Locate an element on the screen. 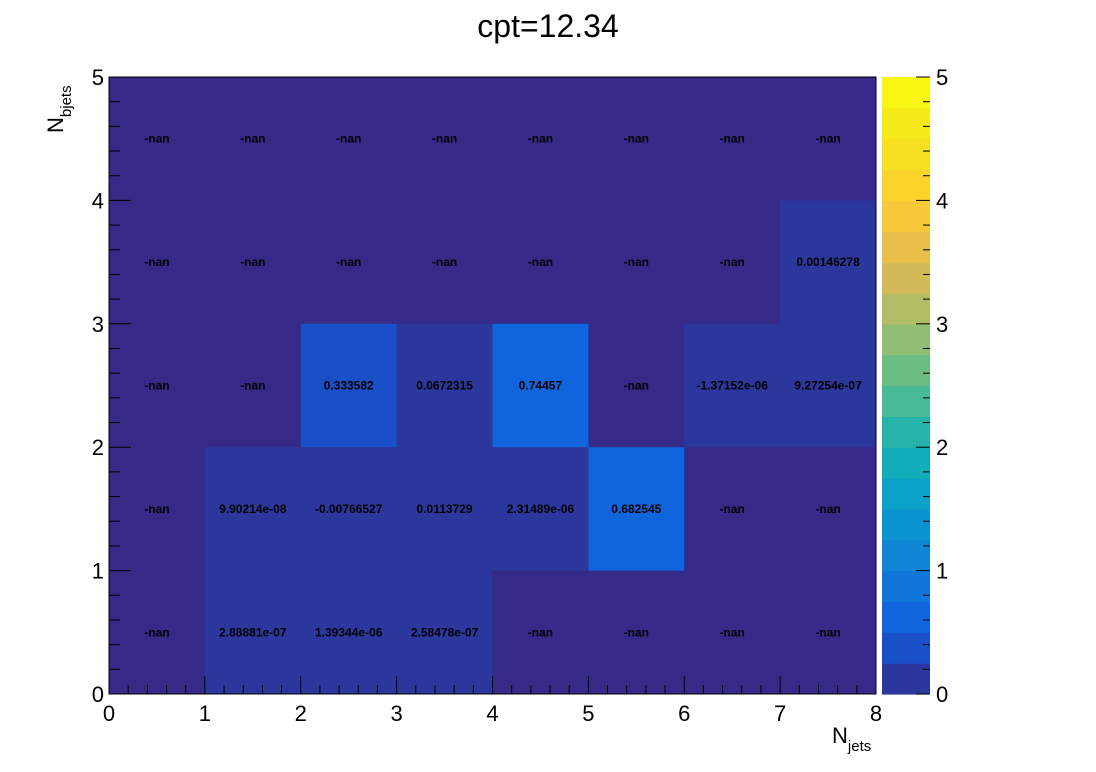  cell-value-label: 0.0113729 is located at coordinates (445, 509).